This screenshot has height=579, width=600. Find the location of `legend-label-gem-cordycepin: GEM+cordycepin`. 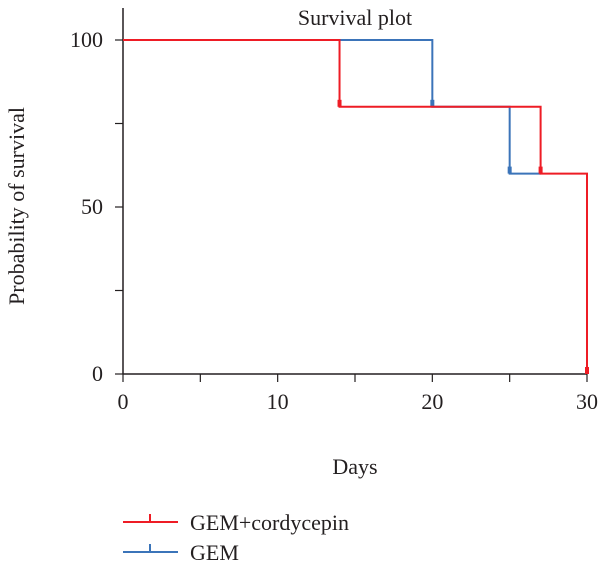

legend-label-gem-cordycepin: GEM+cordycepin is located at coordinates (269, 522).